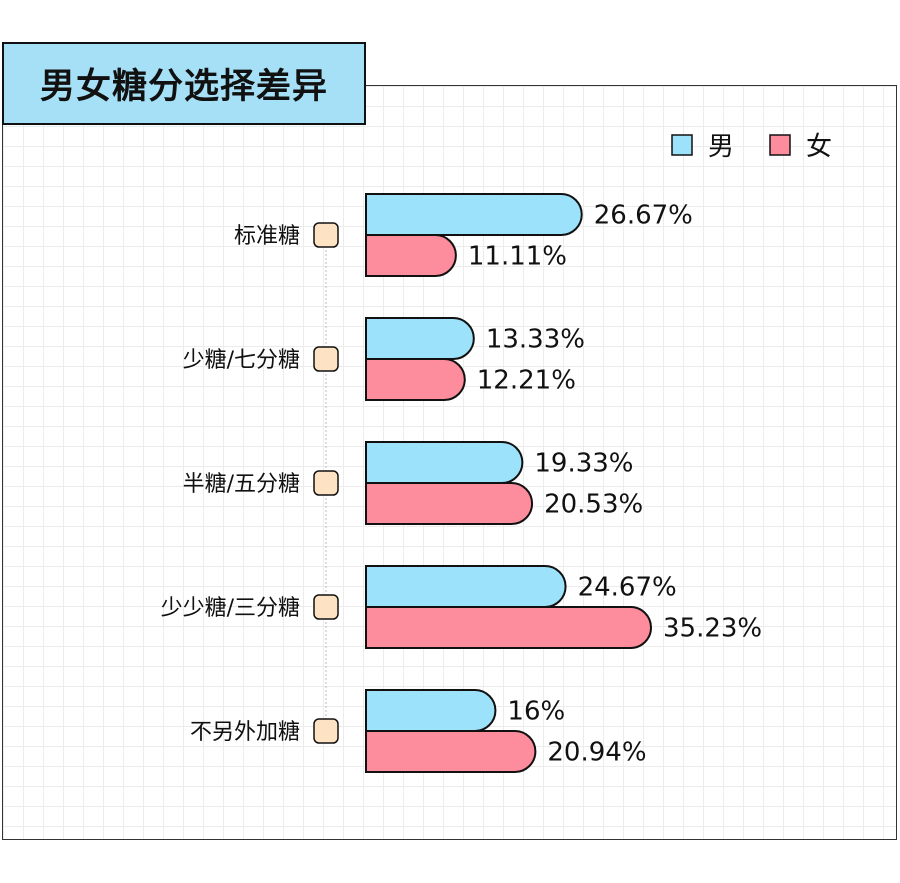 This screenshot has width=900, height=883. Describe the element at coordinates (819, 147) in the screenshot. I see `legend-label: 女` at that location.